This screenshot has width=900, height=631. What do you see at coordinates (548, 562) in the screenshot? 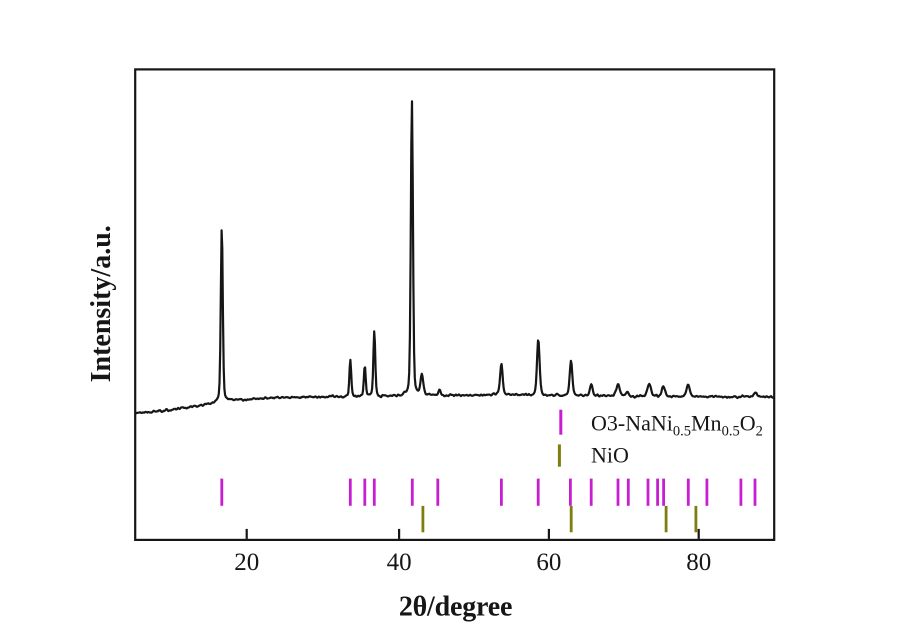
I see `svg-text: 60` at bounding box center [548, 562].